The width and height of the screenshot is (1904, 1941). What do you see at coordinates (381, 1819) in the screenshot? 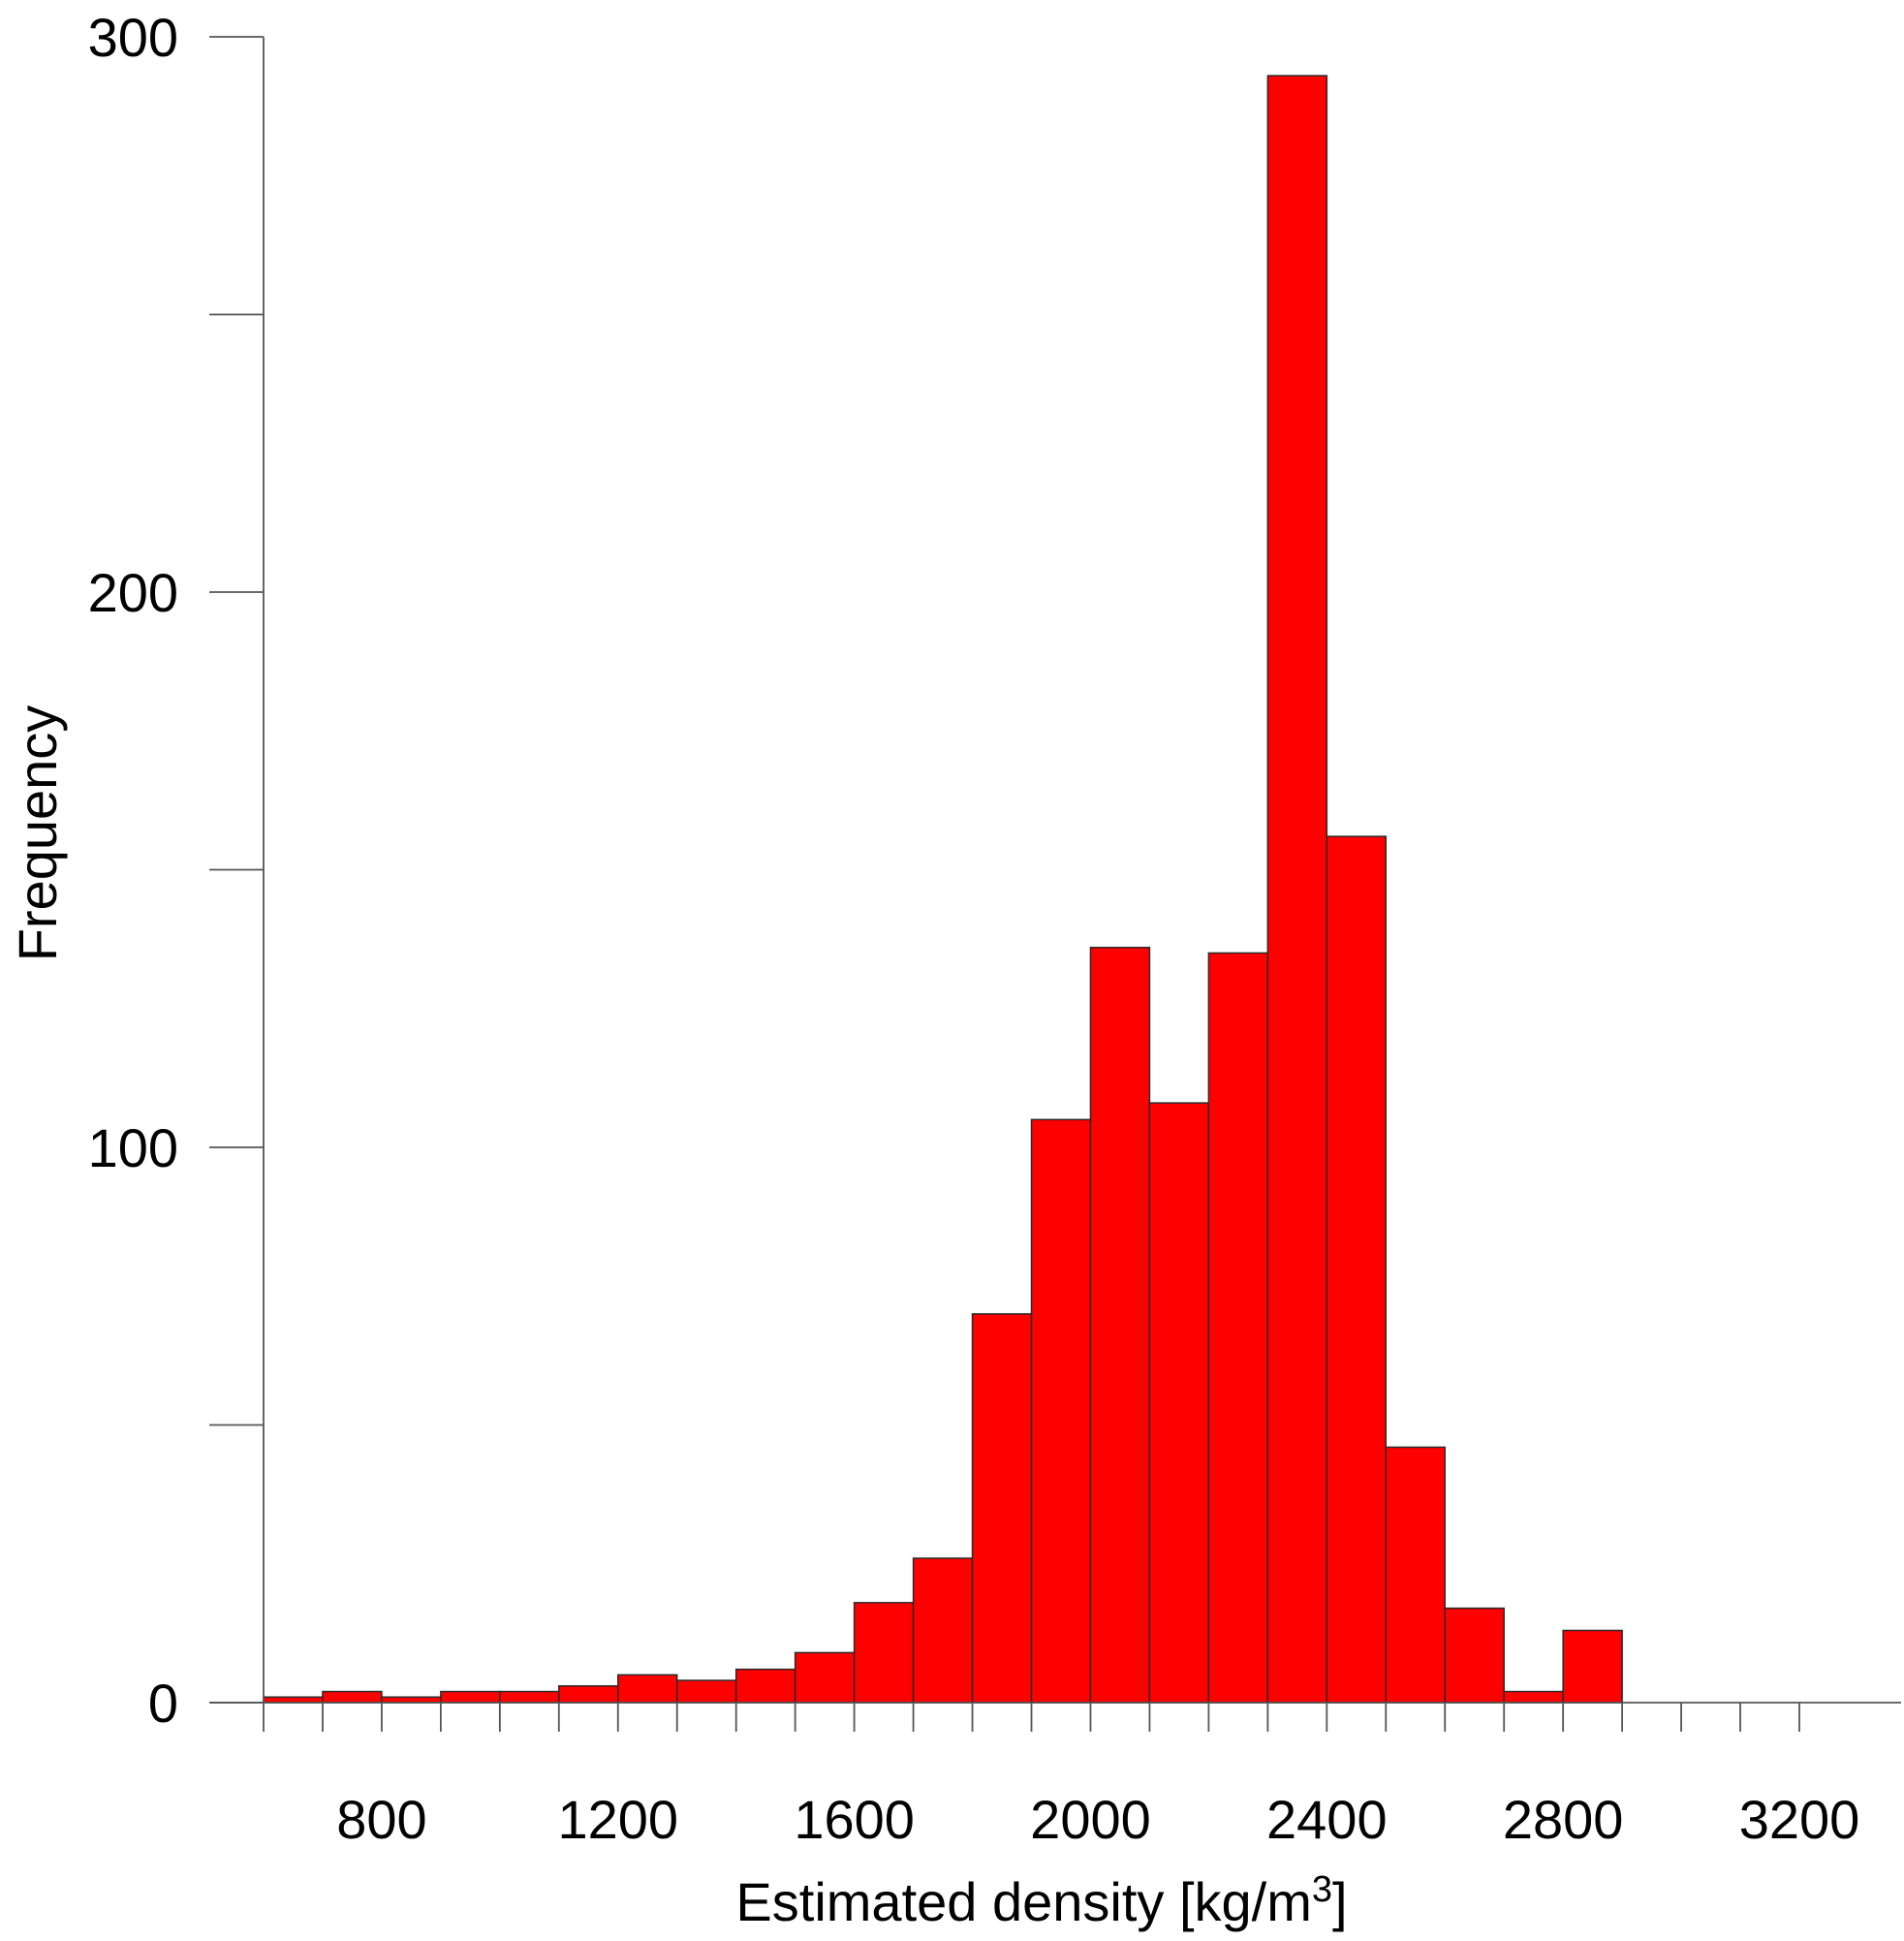
I see `x-tick-label: 800` at bounding box center [381, 1819].